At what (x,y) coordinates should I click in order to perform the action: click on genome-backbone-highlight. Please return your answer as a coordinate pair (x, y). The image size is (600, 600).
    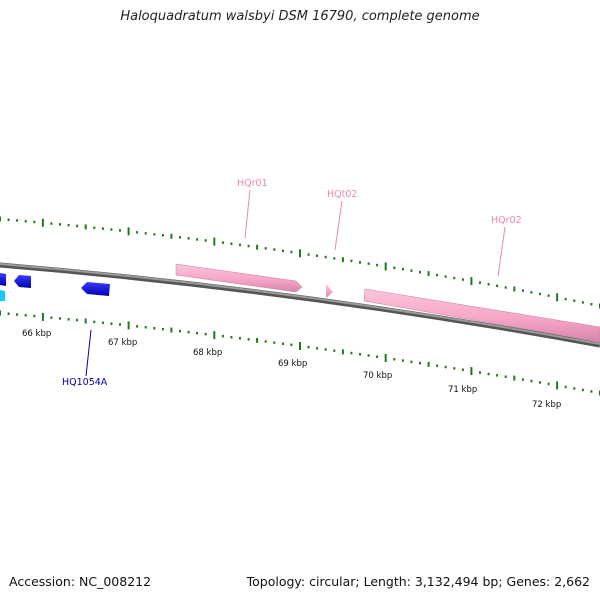
    Looking at the image, I should click on (300, 304).